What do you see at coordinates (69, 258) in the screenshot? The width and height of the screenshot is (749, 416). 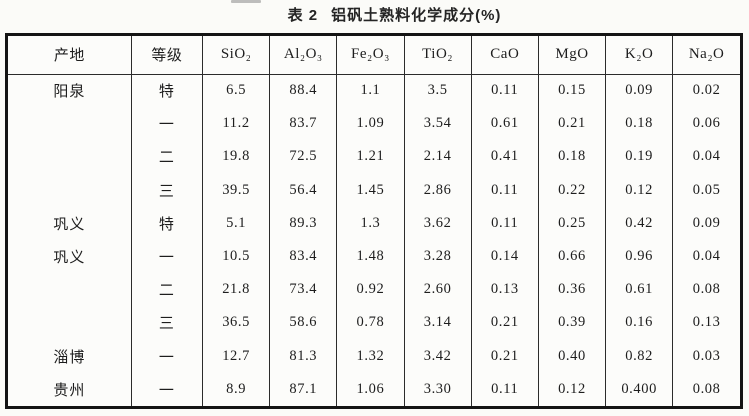 I see `origin-cell: 巩义` at bounding box center [69, 258].